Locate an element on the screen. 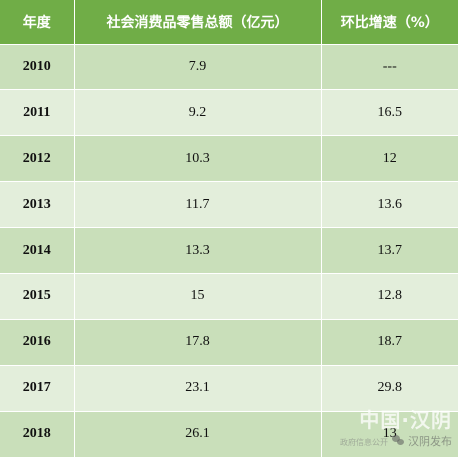 This screenshot has width=458, height=457. cell-year: 2015 is located at coordinates (37, 296).